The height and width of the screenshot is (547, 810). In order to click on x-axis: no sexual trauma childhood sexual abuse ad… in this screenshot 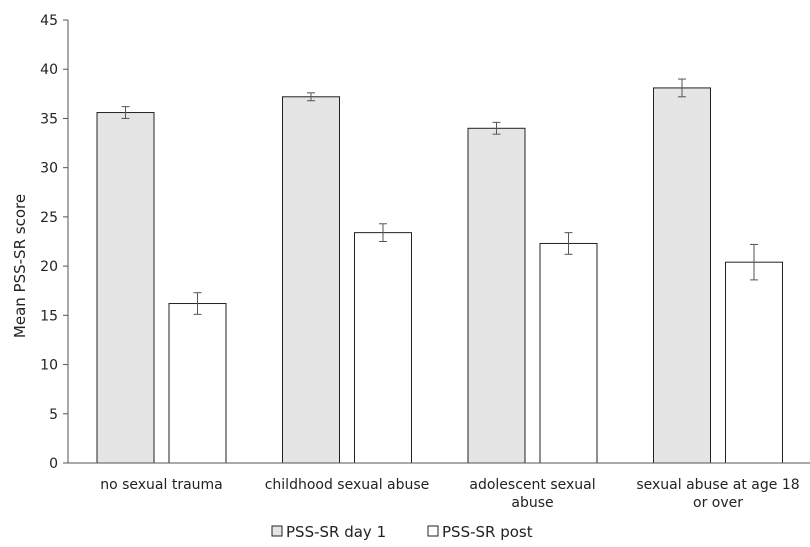, I will do `click(439, 486)`.